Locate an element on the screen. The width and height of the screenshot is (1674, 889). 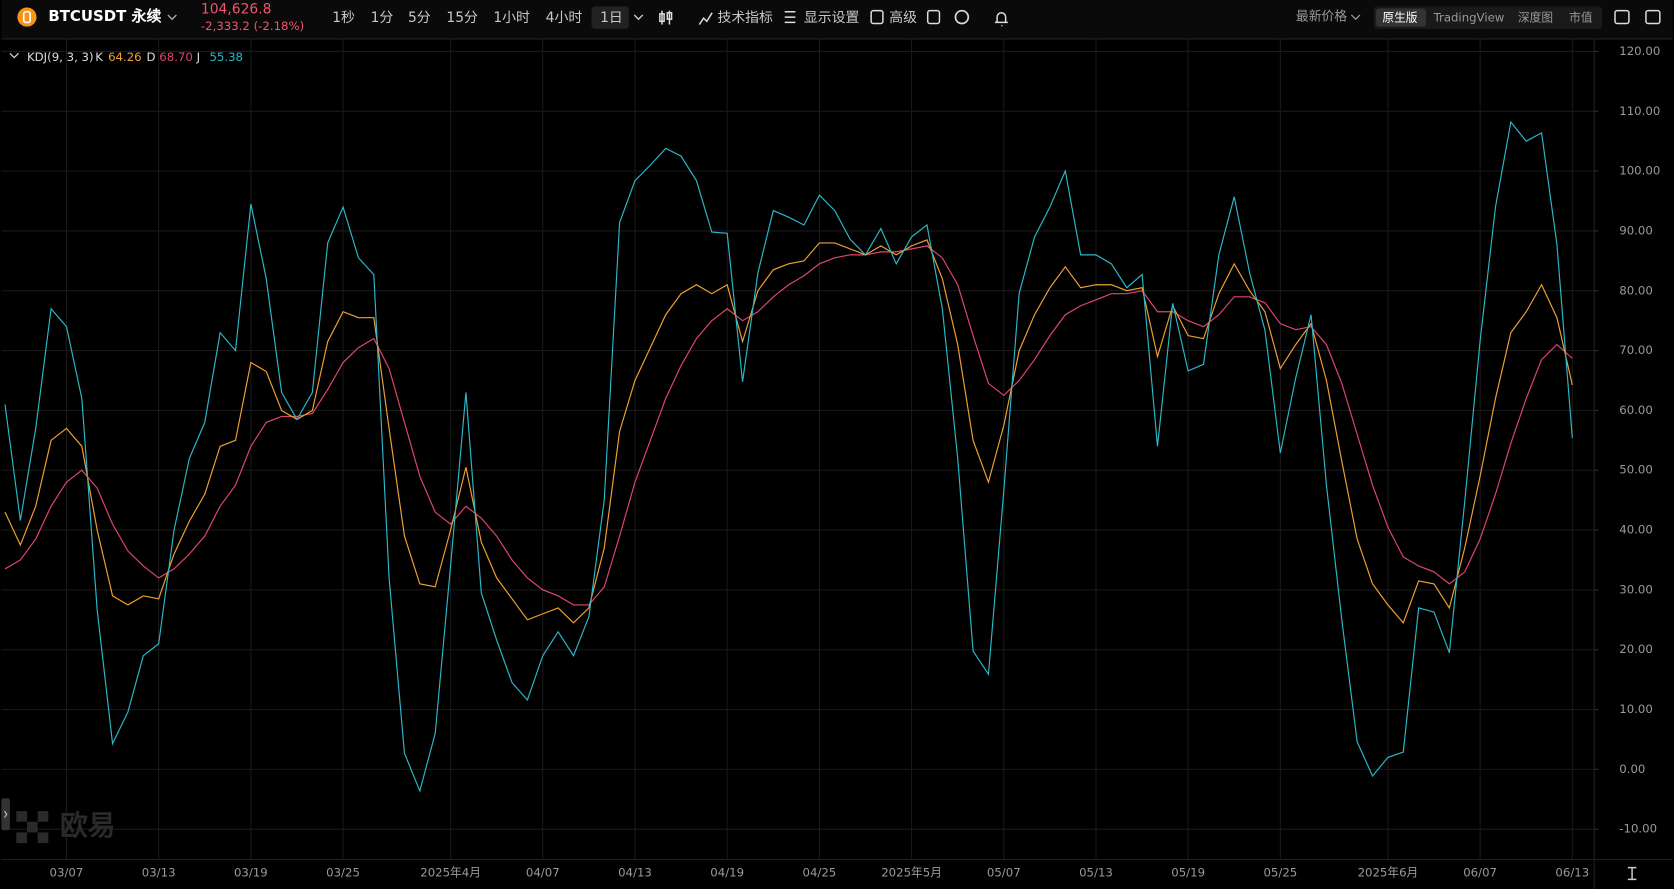
interval: 5分 is located at coordinates (419, 18).